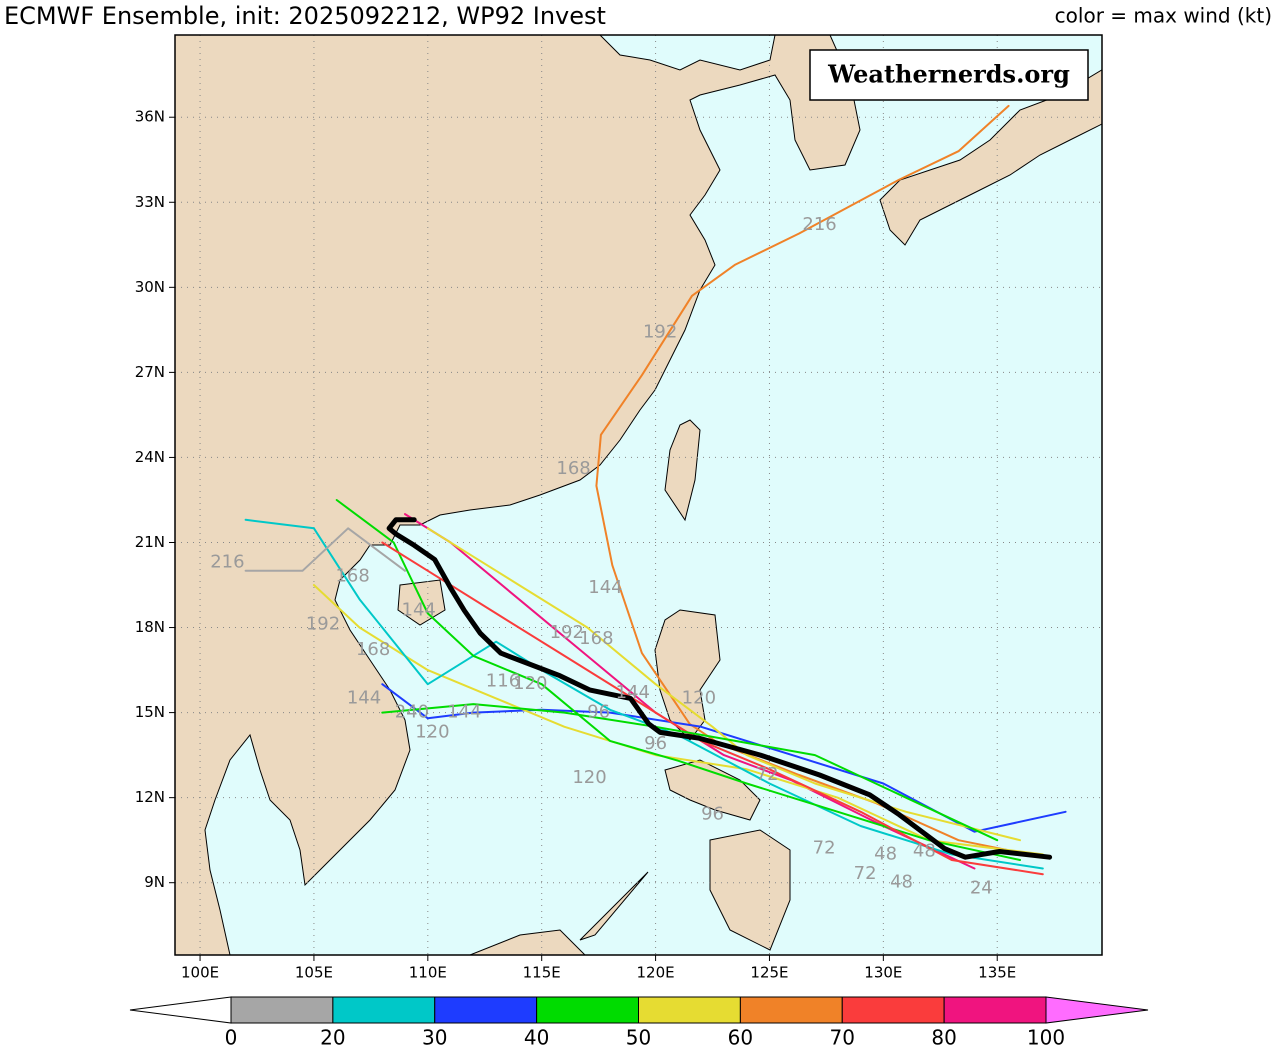 Image resolution: width=1278 pixels, height=1057 pixels. I want to click on y-tick-label: 36N, so click(150, 117).